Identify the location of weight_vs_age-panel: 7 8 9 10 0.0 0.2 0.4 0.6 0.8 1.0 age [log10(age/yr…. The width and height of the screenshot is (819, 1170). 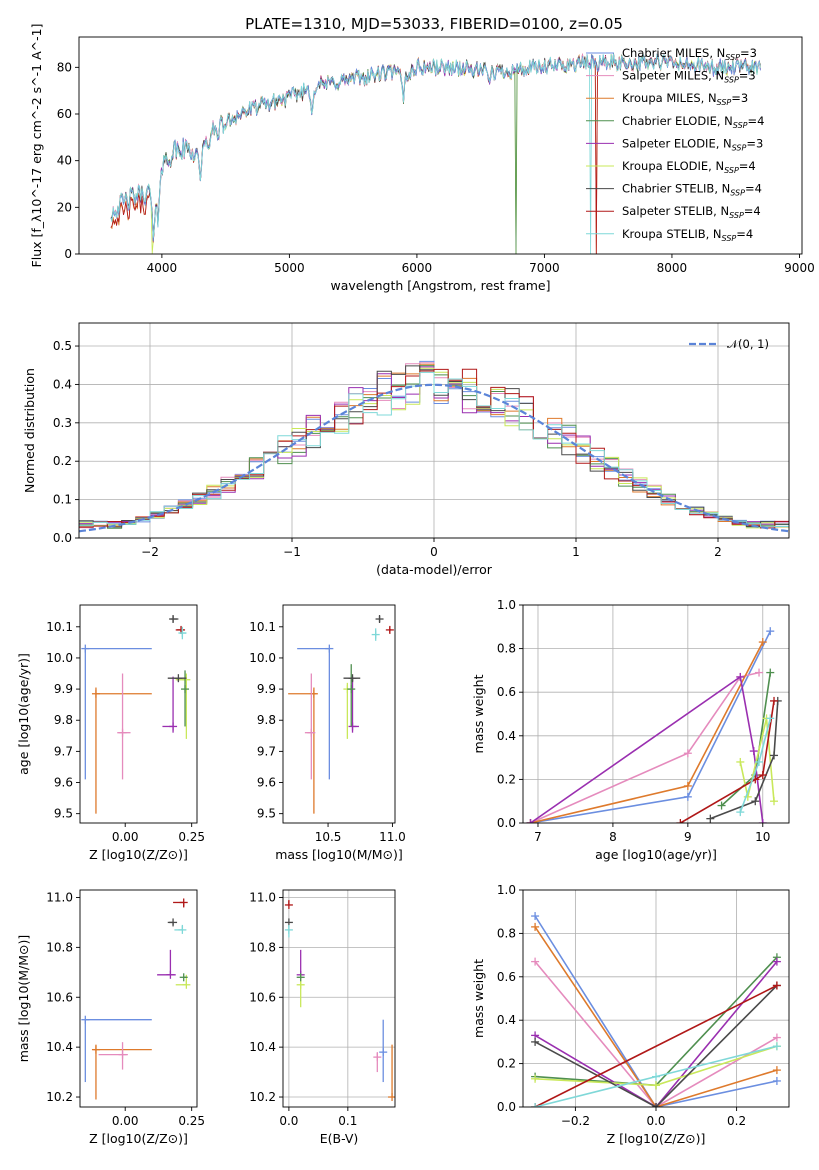
(630, 730).